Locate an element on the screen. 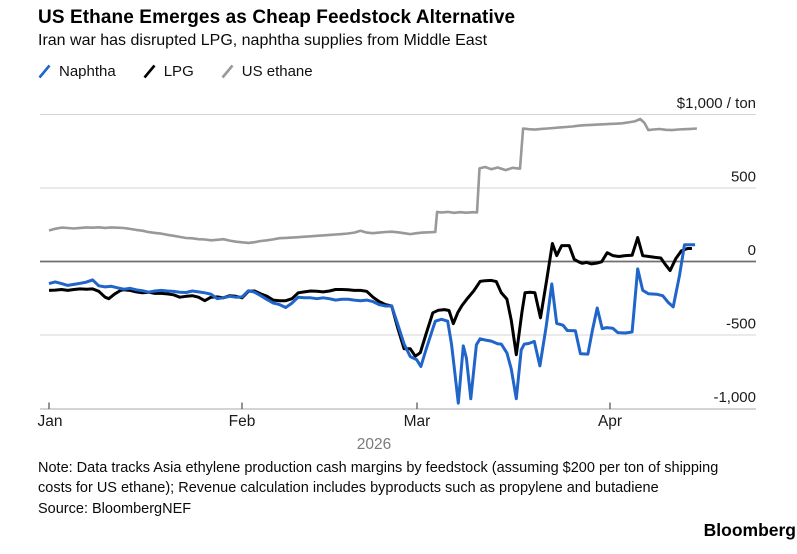  y-tick-label: -1,000 is located at coordinates (734, 397).